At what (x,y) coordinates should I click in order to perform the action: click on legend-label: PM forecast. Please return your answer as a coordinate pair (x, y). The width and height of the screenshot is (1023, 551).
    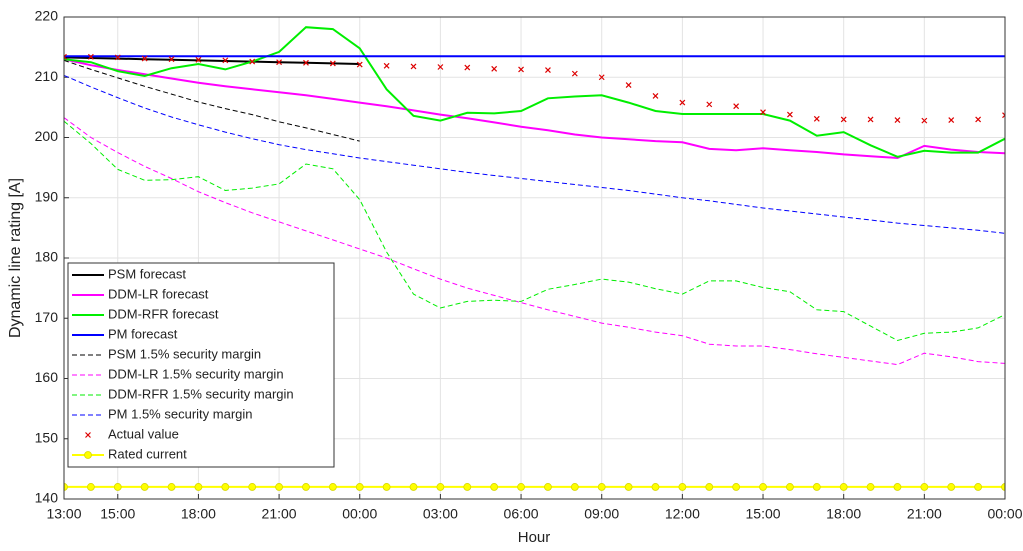
    Looking at the image, I should click on (143, 333).